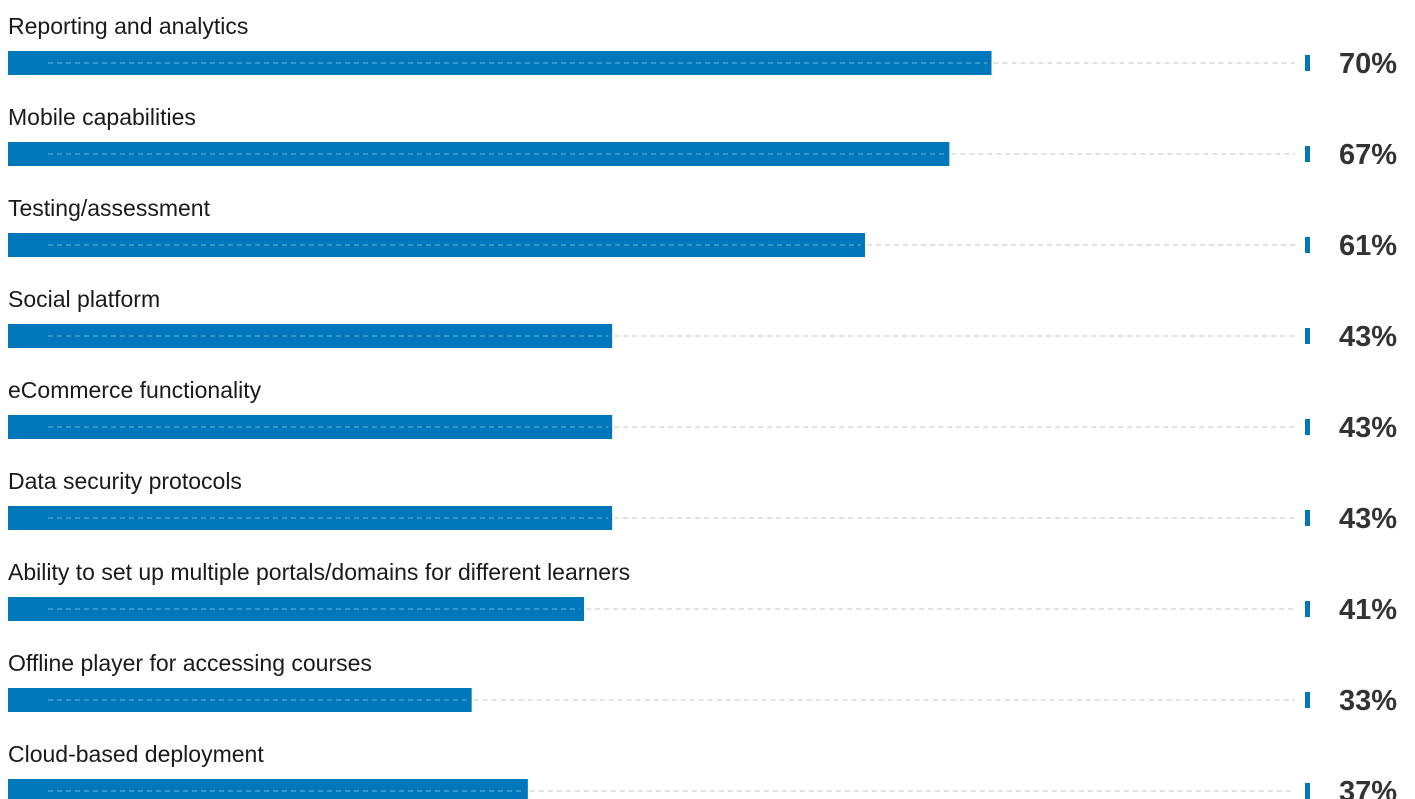 The image size is (1415, 799). What do you see at coordinates (702, 137) in the screenshot?
I see `bar-row: Mobile capabilities 67%` at bounding box center [702, 137].